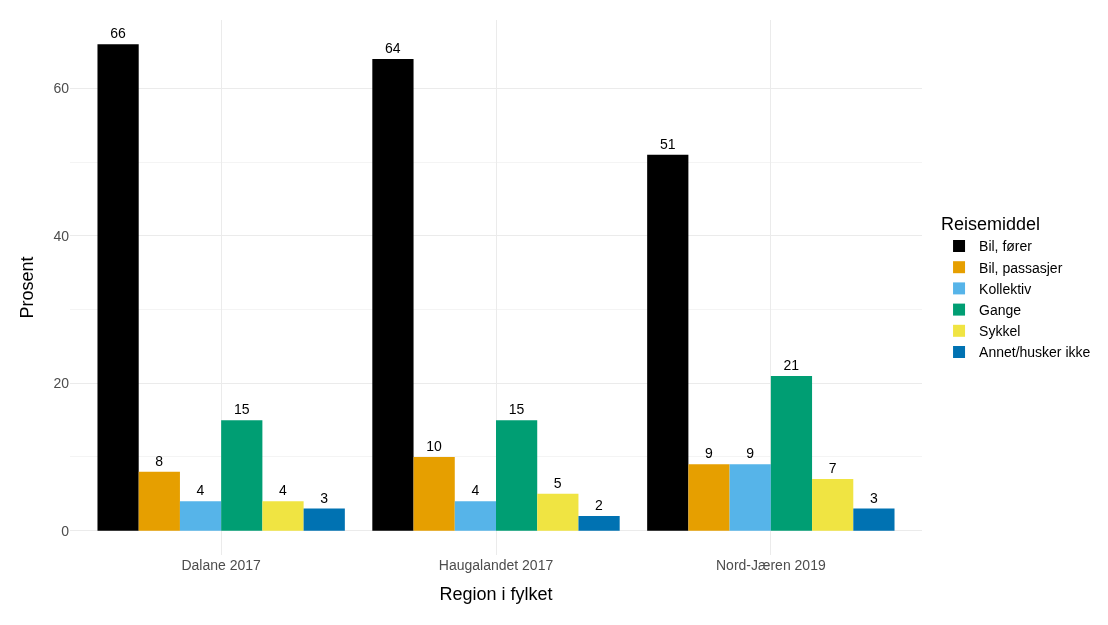  Describe the element at coordinates (1000, 331) in the screenshot. I see `legend-label: Sykkel` at that location.